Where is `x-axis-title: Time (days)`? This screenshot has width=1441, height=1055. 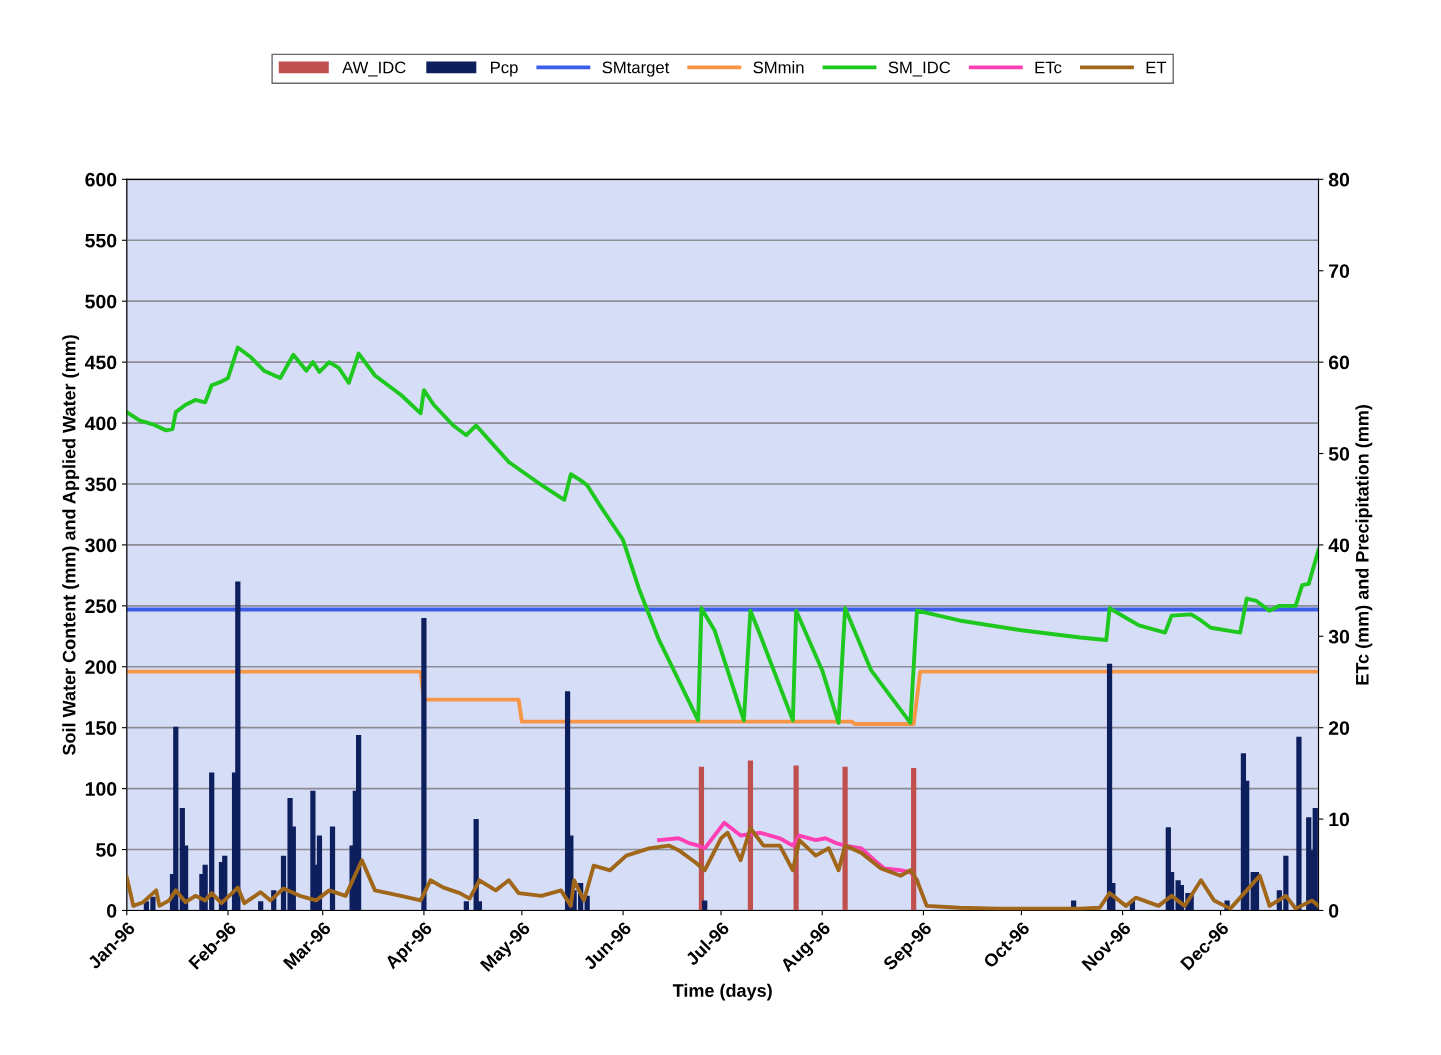
x-axis-title: Time (days) is located at coordinates (722, 992).